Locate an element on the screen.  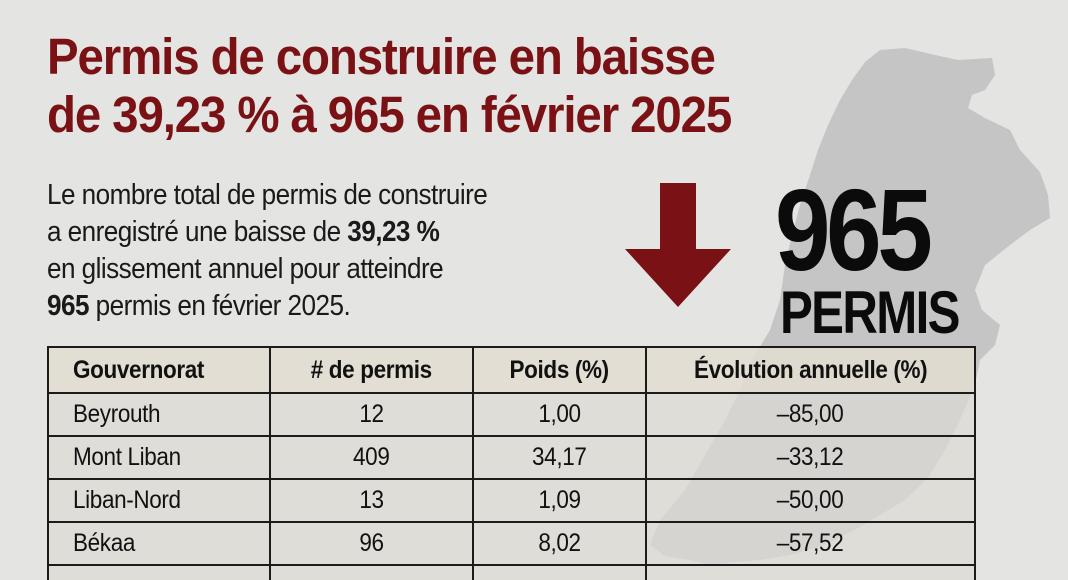
cell-weight: 8,02 is located at coordinates (559, 543).